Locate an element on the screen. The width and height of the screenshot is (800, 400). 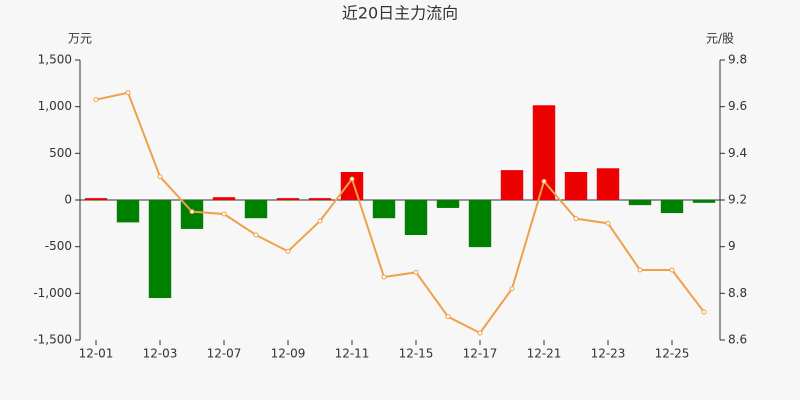
x-tick-label: 12-01 is located at coordinates (96, 354).